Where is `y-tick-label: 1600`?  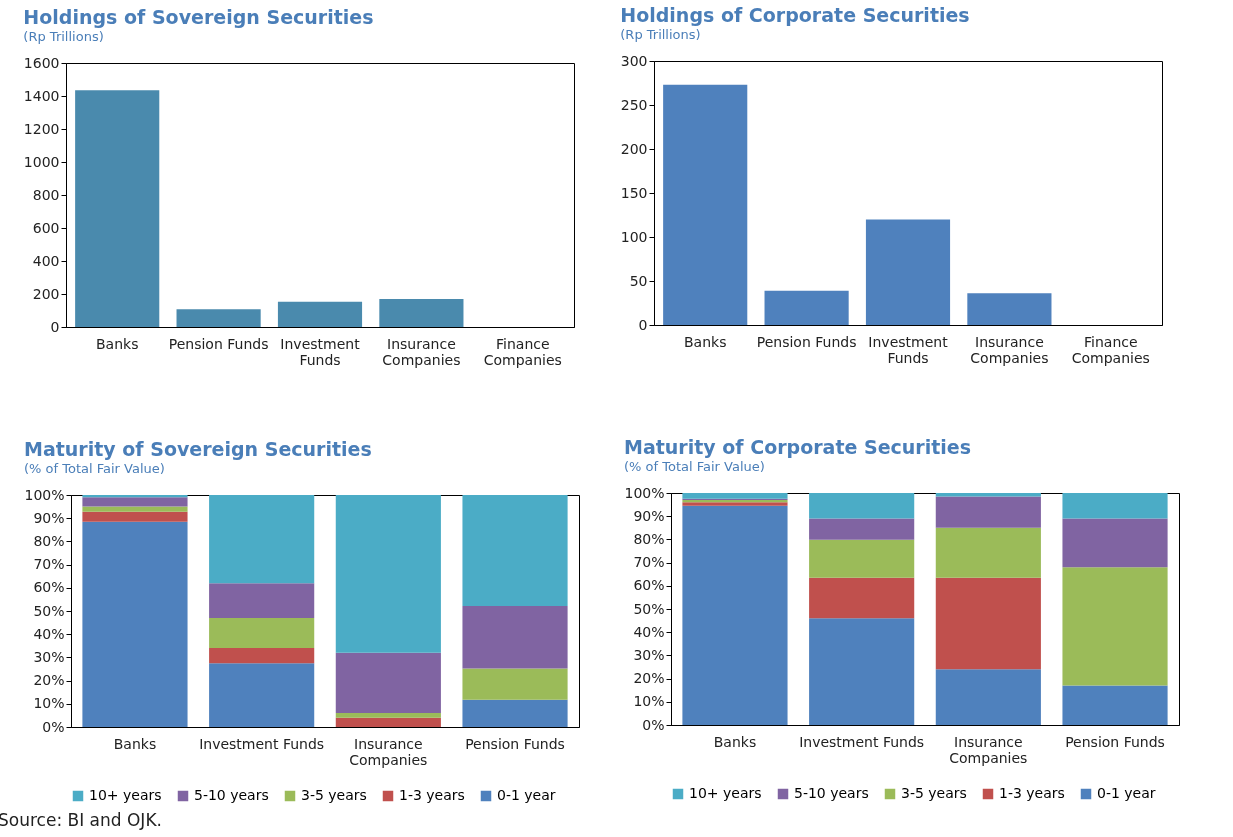
y-tick-label: 1600 is located at coordinates (41, 62).